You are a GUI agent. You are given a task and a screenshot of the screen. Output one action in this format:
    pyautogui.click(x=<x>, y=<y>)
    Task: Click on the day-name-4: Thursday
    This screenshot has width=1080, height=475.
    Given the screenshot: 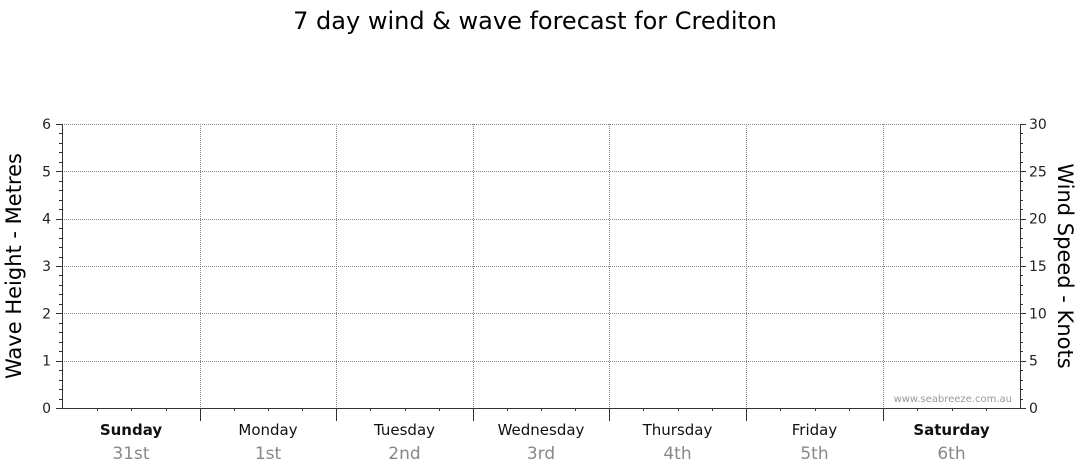 What is the action you would take?
    pyautogui.click(x=677, y=430)
    